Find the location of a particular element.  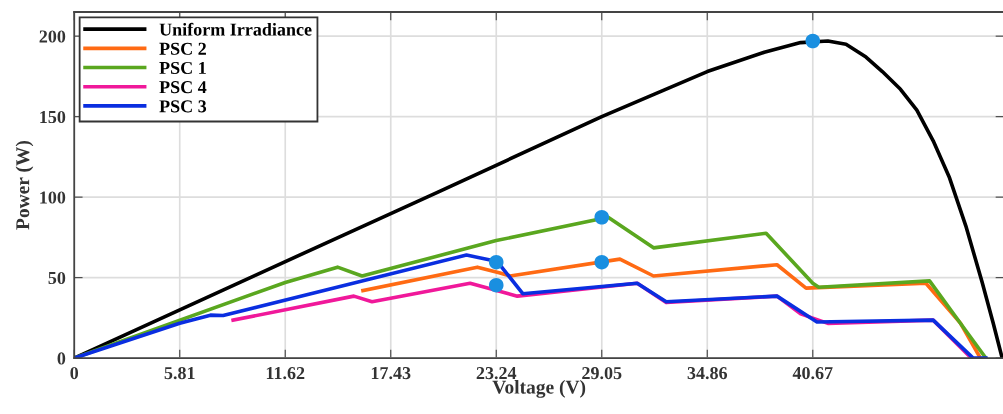

x-tick-label: 29.05 is located at coordinates (602, 373).